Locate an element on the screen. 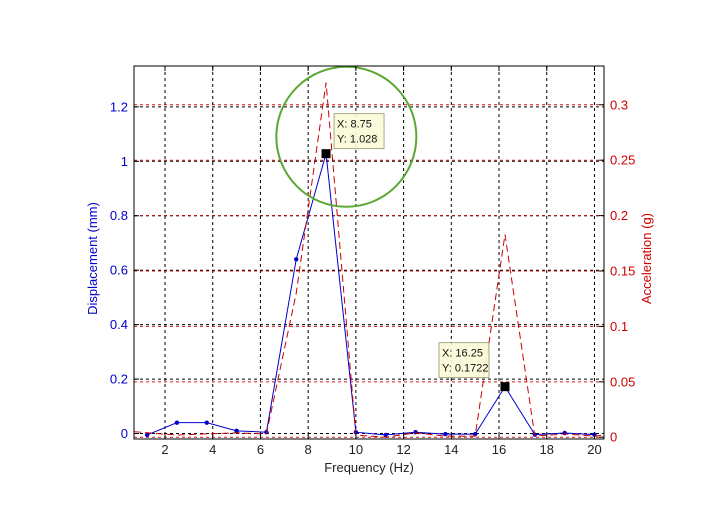  y-right-tick-label: 0.25 is located at coordinates (622, 160).